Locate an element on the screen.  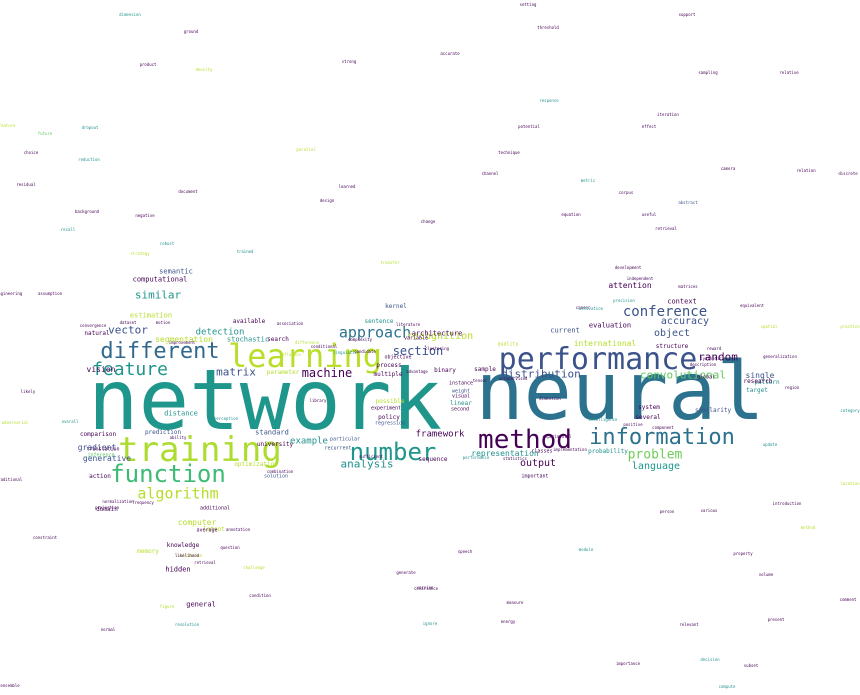
word-2: training is located at coordinates (200, 450).